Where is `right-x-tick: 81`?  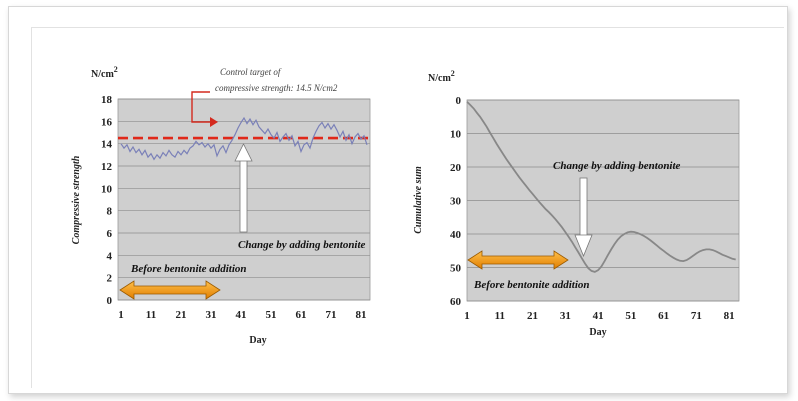 right-x-tick: 81 is located at coordinates (729, 316).